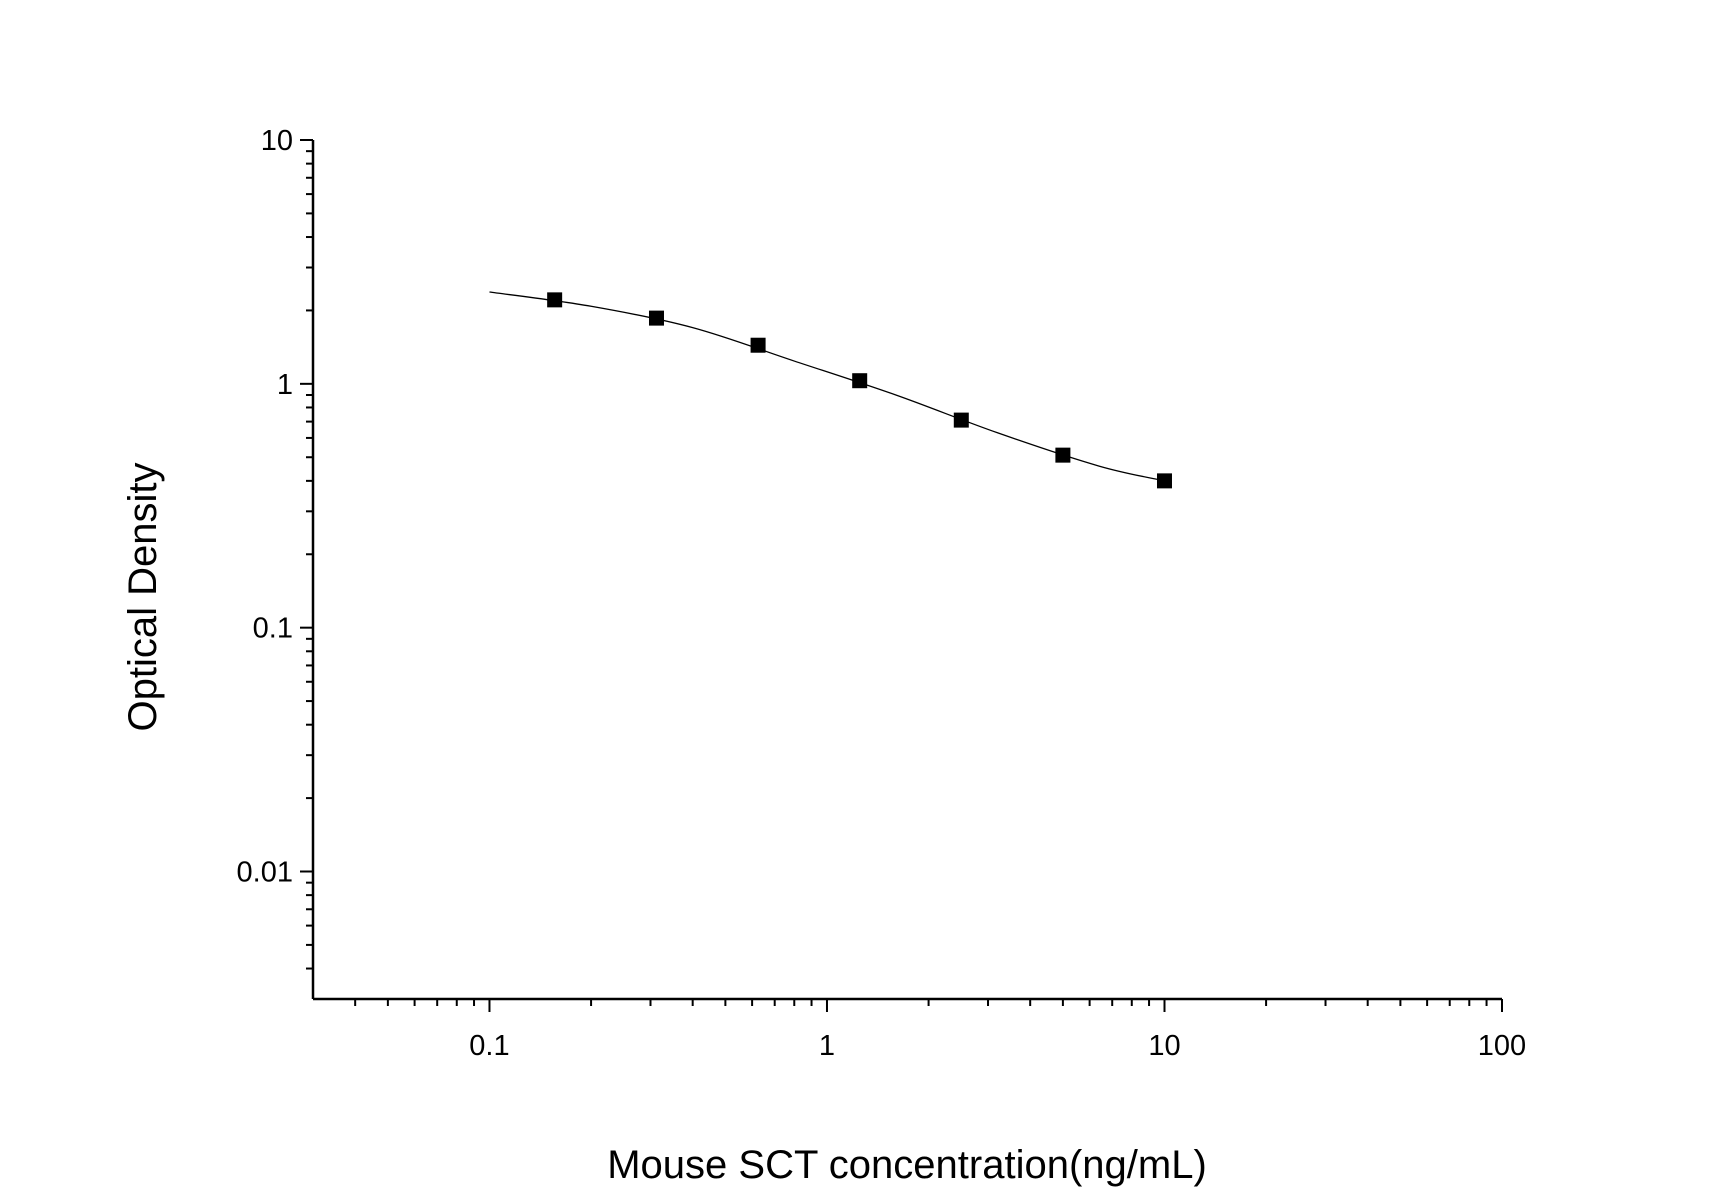 The height and width of the screenshot is (1204, 1725). What do you see at coordinates (1502, 1046) in the screenshot?
I see `x-tick-label: 100` at bounding box center [1502, 1046].